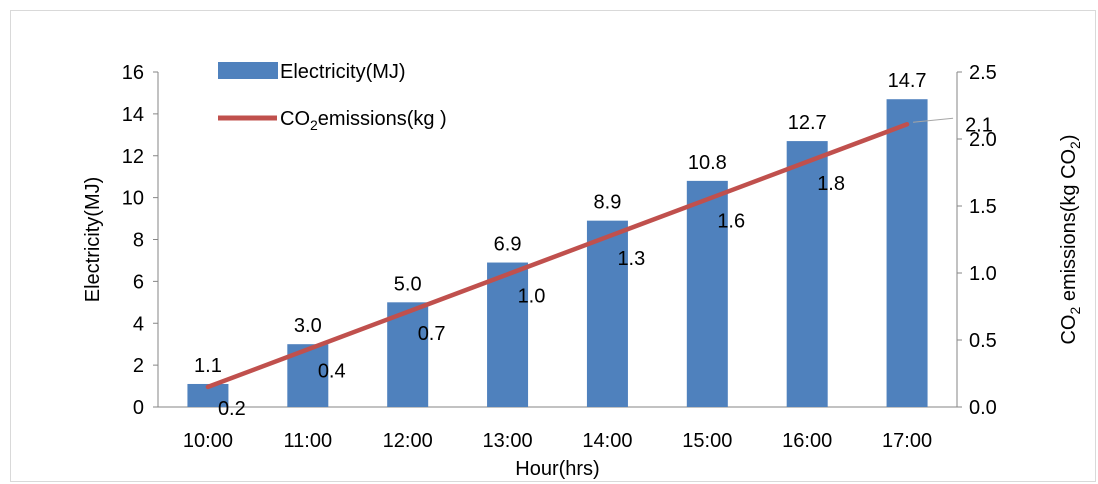  Describe the element at coordinates (93, 240) in the screenshot. I see `y-axis-title: Electricity(MJ)` at that location.